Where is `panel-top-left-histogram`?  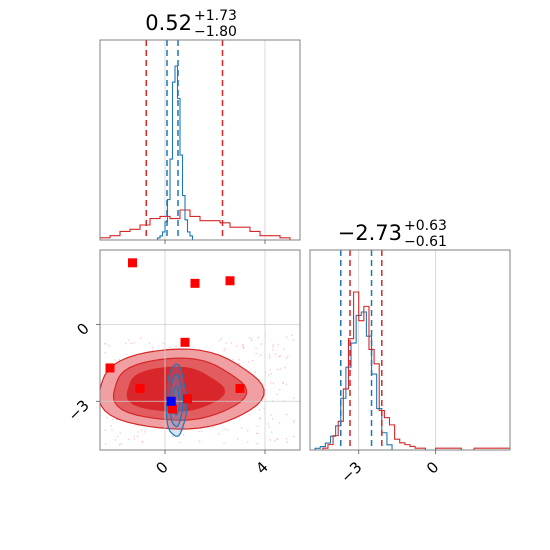
panel-top-left-histogram is located at coordinates (200, 140).